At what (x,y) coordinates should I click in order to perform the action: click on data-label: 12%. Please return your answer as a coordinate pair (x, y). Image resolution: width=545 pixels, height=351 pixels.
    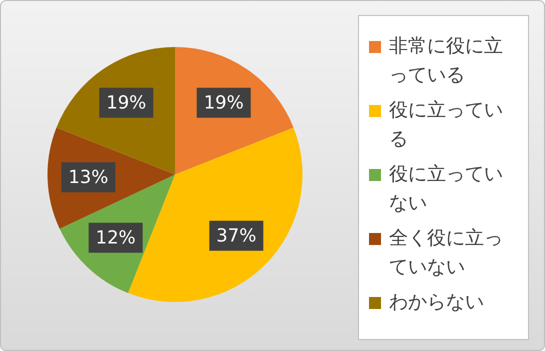
    Looking at the image, I should click on (116, 237).